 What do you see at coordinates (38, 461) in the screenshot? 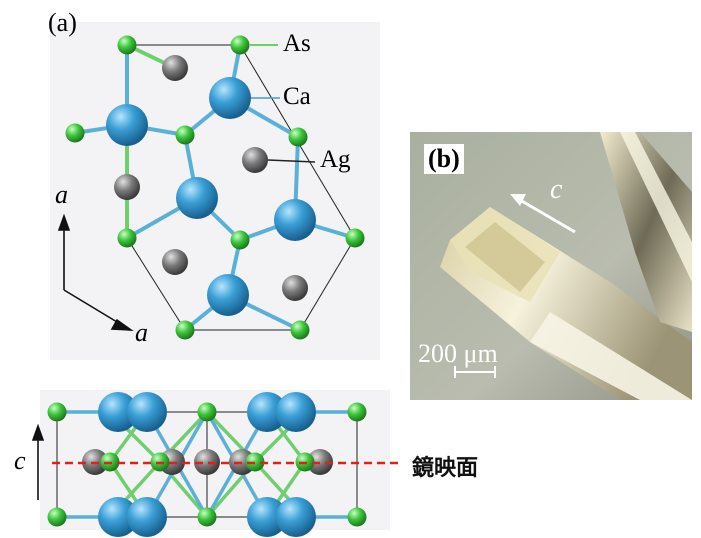
I see `c-axis-arrow` at bounding box center [38, 461].